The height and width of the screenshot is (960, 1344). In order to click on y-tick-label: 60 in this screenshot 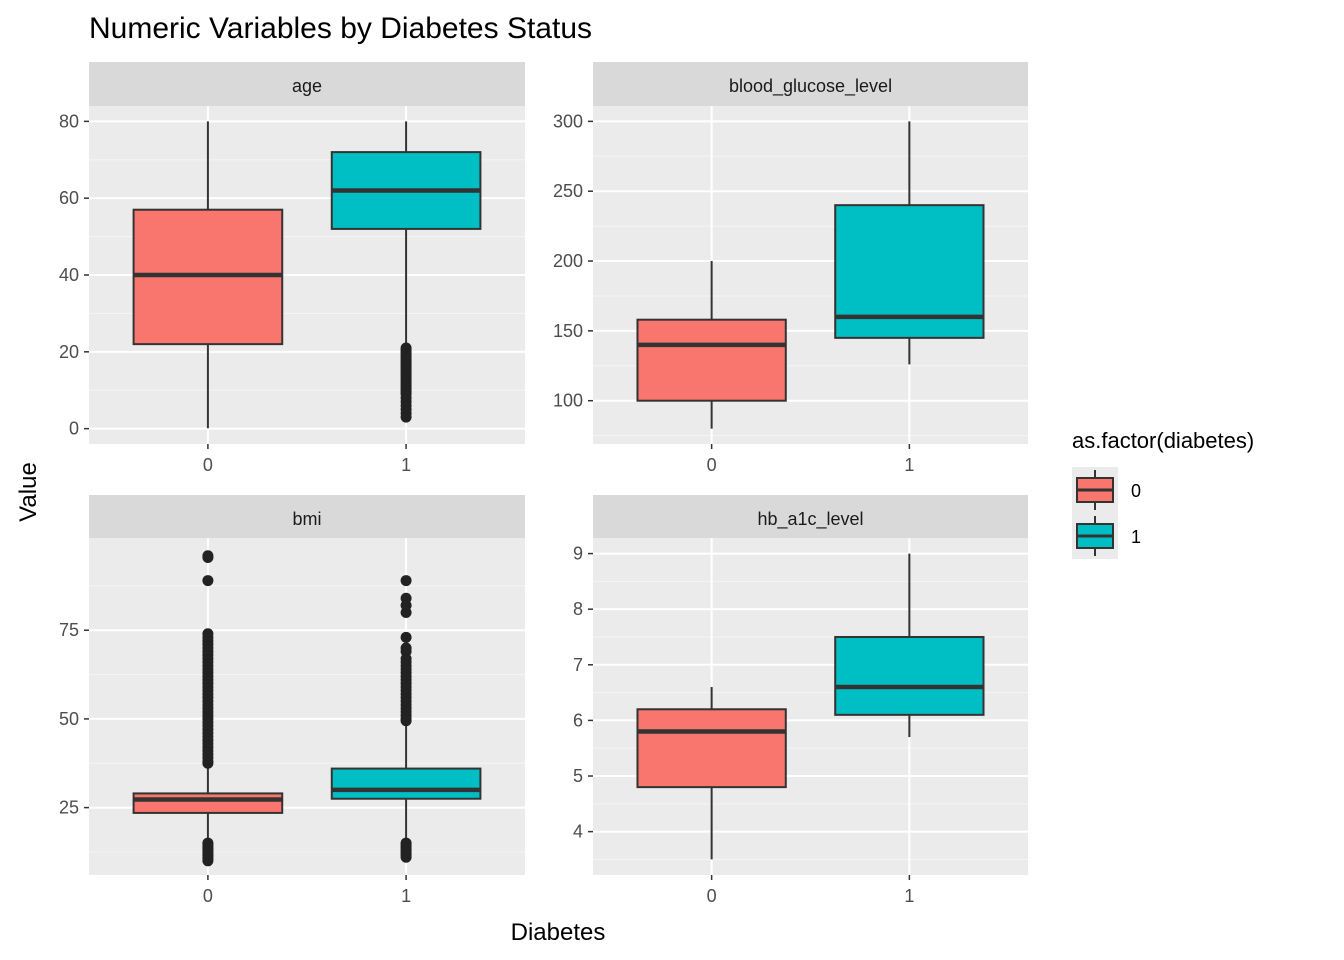, I will do `click(69, 198)`.